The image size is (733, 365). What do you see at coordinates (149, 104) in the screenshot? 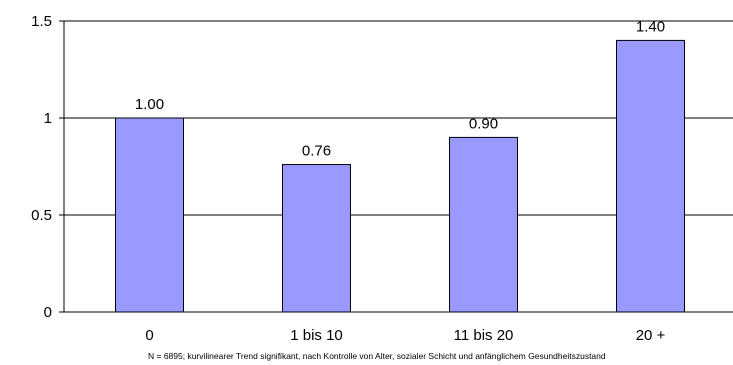
I see `data-label-0: 1.00` at bounding box center [149, 104].